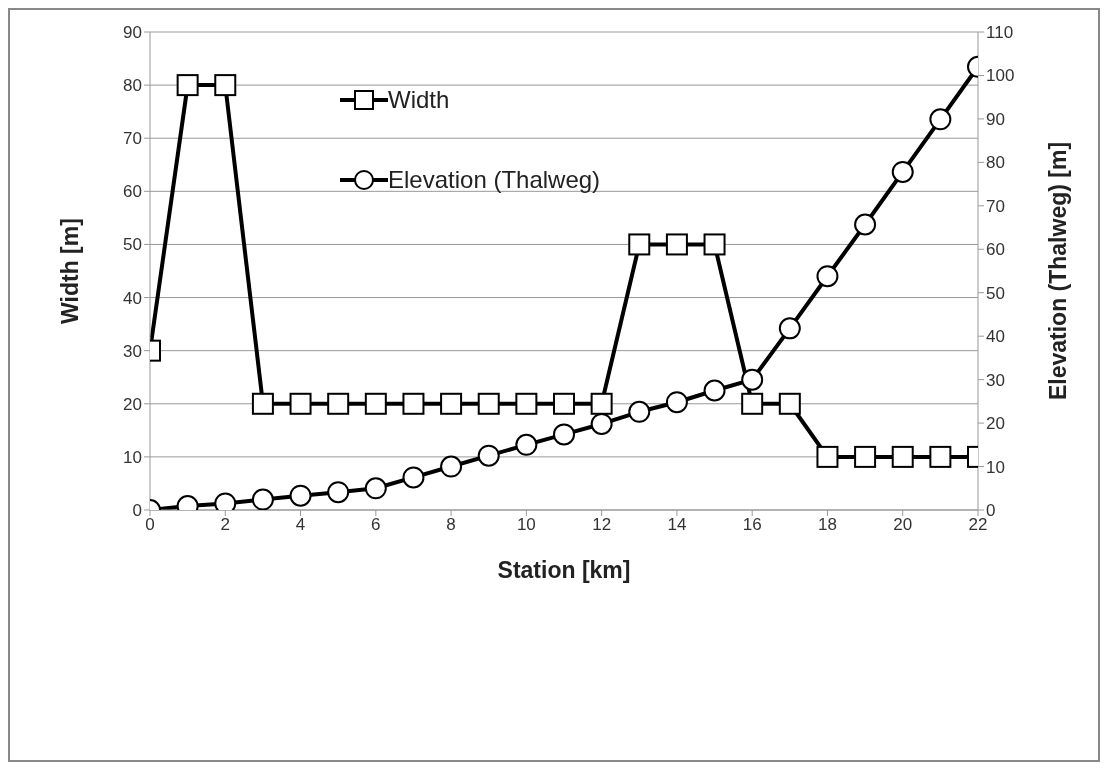 This screenshot has width=1110, height=774. I want to click on y2-tick-label: 0, so click(991, 511).